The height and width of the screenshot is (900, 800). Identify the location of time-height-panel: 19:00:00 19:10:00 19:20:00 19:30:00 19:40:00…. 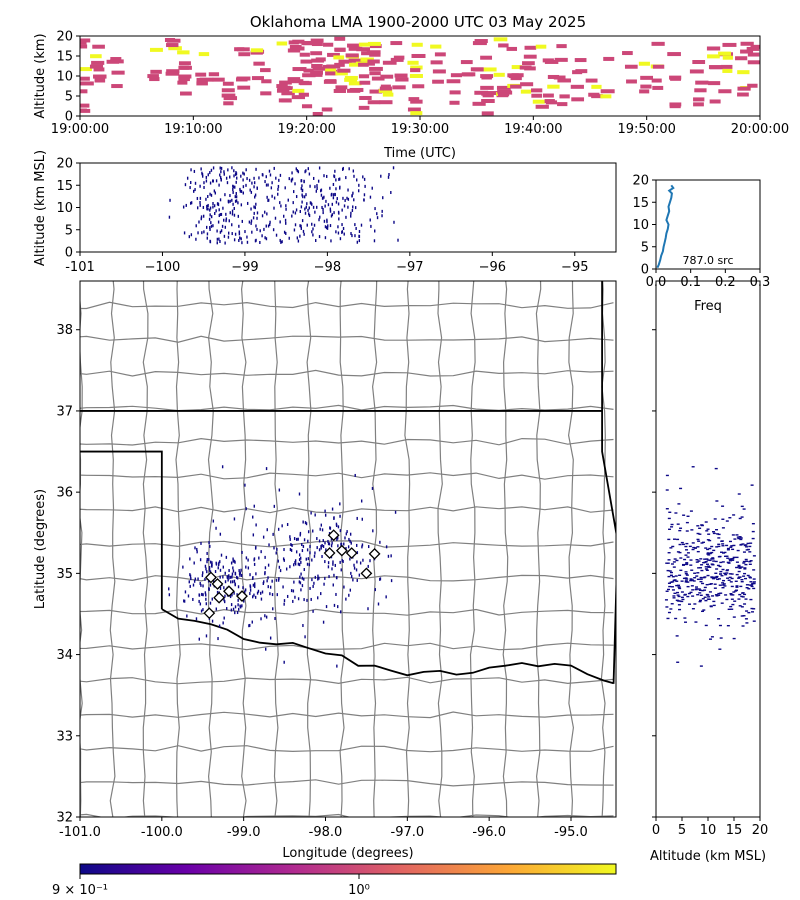
(411, 96).